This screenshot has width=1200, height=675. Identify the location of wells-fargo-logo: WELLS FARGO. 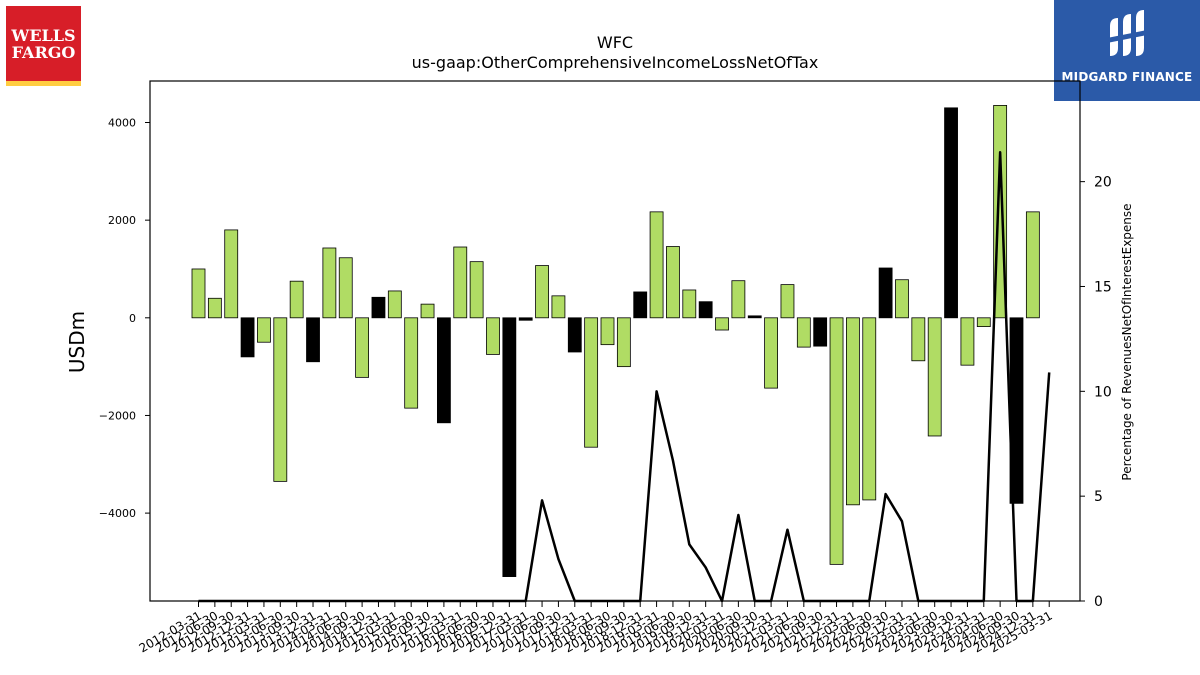
(43, 46).